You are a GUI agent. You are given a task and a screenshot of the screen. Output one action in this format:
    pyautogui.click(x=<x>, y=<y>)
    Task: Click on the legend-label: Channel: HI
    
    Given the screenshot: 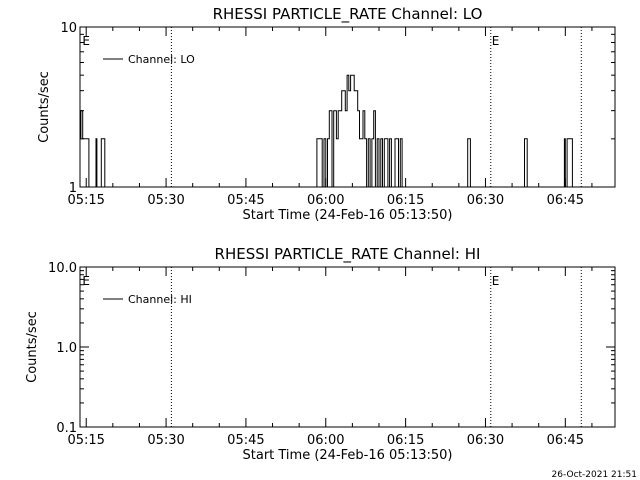 What is the action you would take?
    pyautogui.click(x=160, y=299)
    